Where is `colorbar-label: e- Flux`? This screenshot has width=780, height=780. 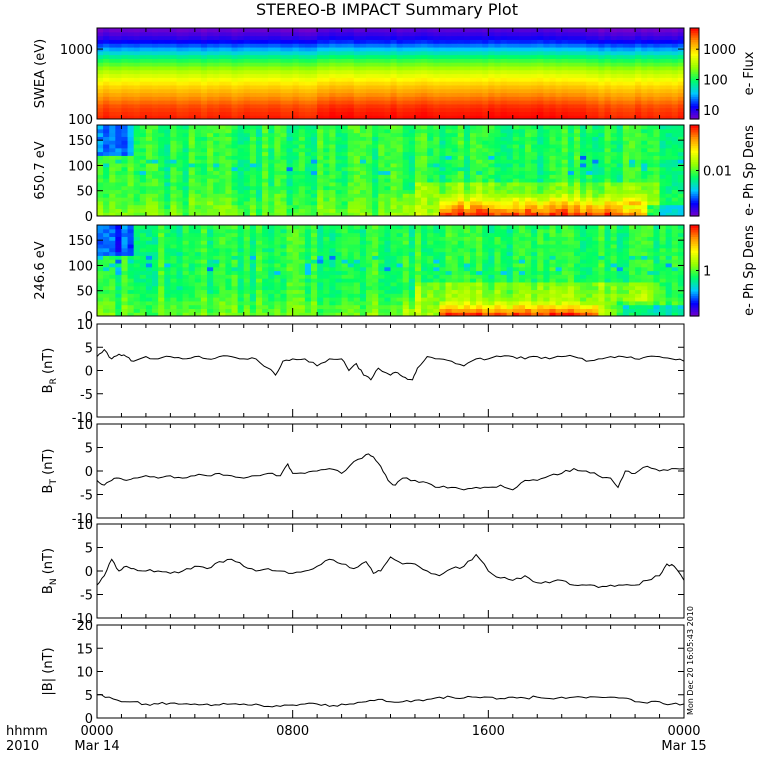
colorbar-label: e- Flux is located at coordinates (749, 73).